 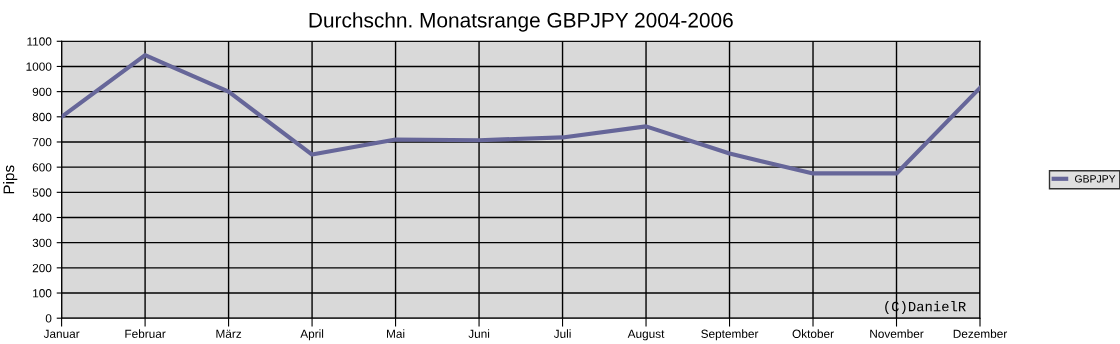 What do you see at coordinates (42, 92) in the screenshot?
I see `y-tick-label: 900` at bounding box center [42, 92].